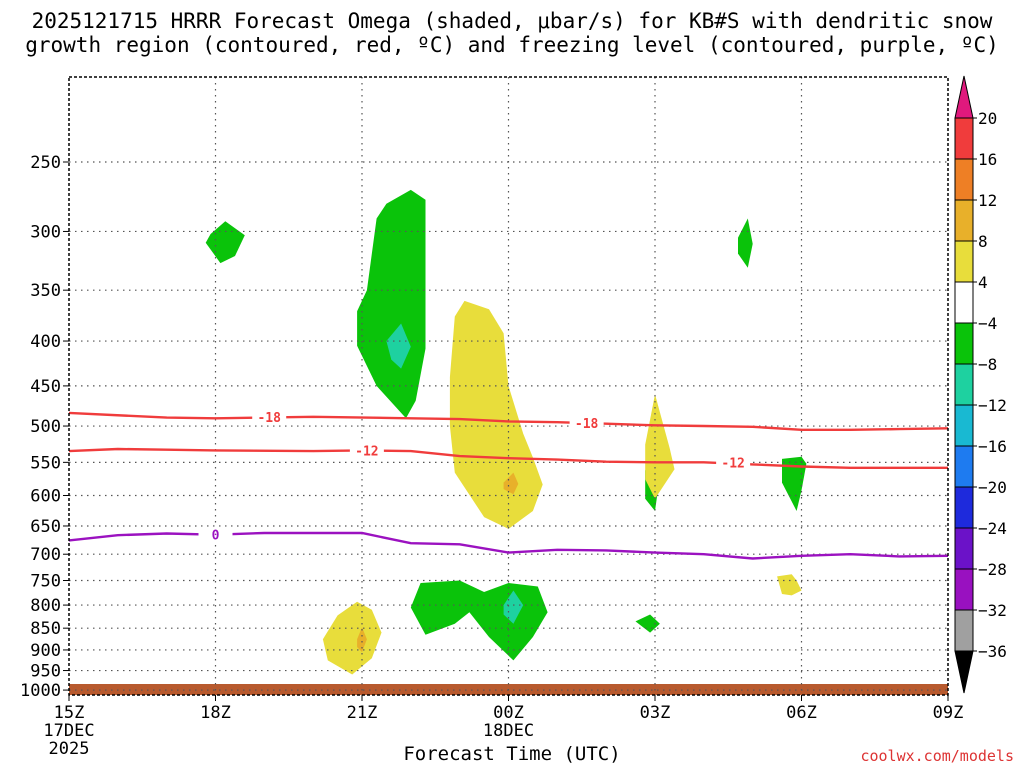  I want to click on contour-label-dgz-bottom-1: -12, so click(732, 463).